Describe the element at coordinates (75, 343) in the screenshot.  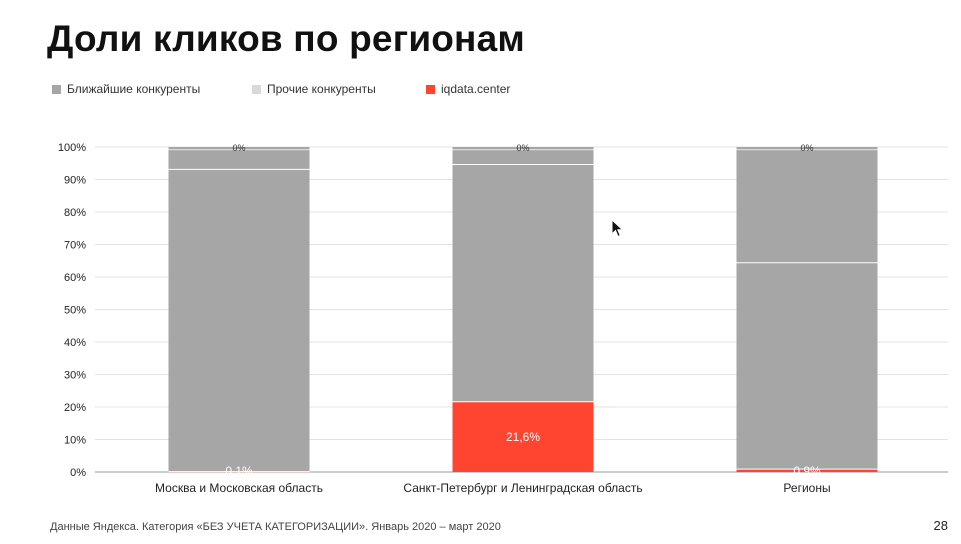
I see `y-tick-label: 40%` at that location.